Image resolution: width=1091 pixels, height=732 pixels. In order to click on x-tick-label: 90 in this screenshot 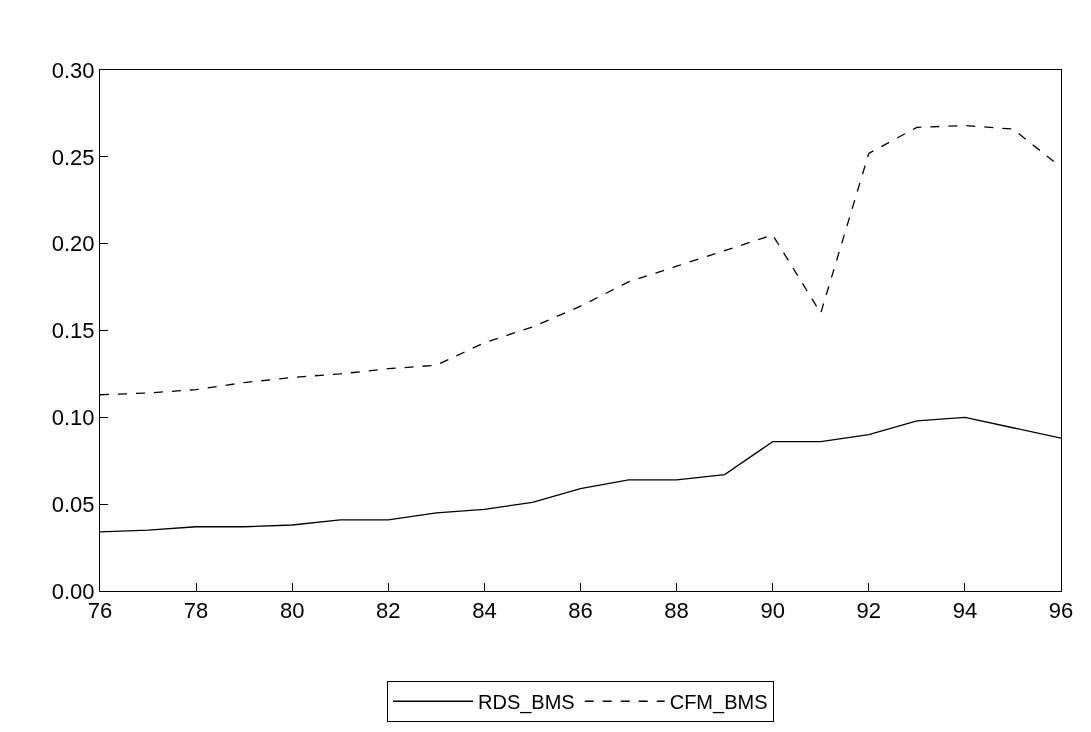, I will do `click(772, 611)`.